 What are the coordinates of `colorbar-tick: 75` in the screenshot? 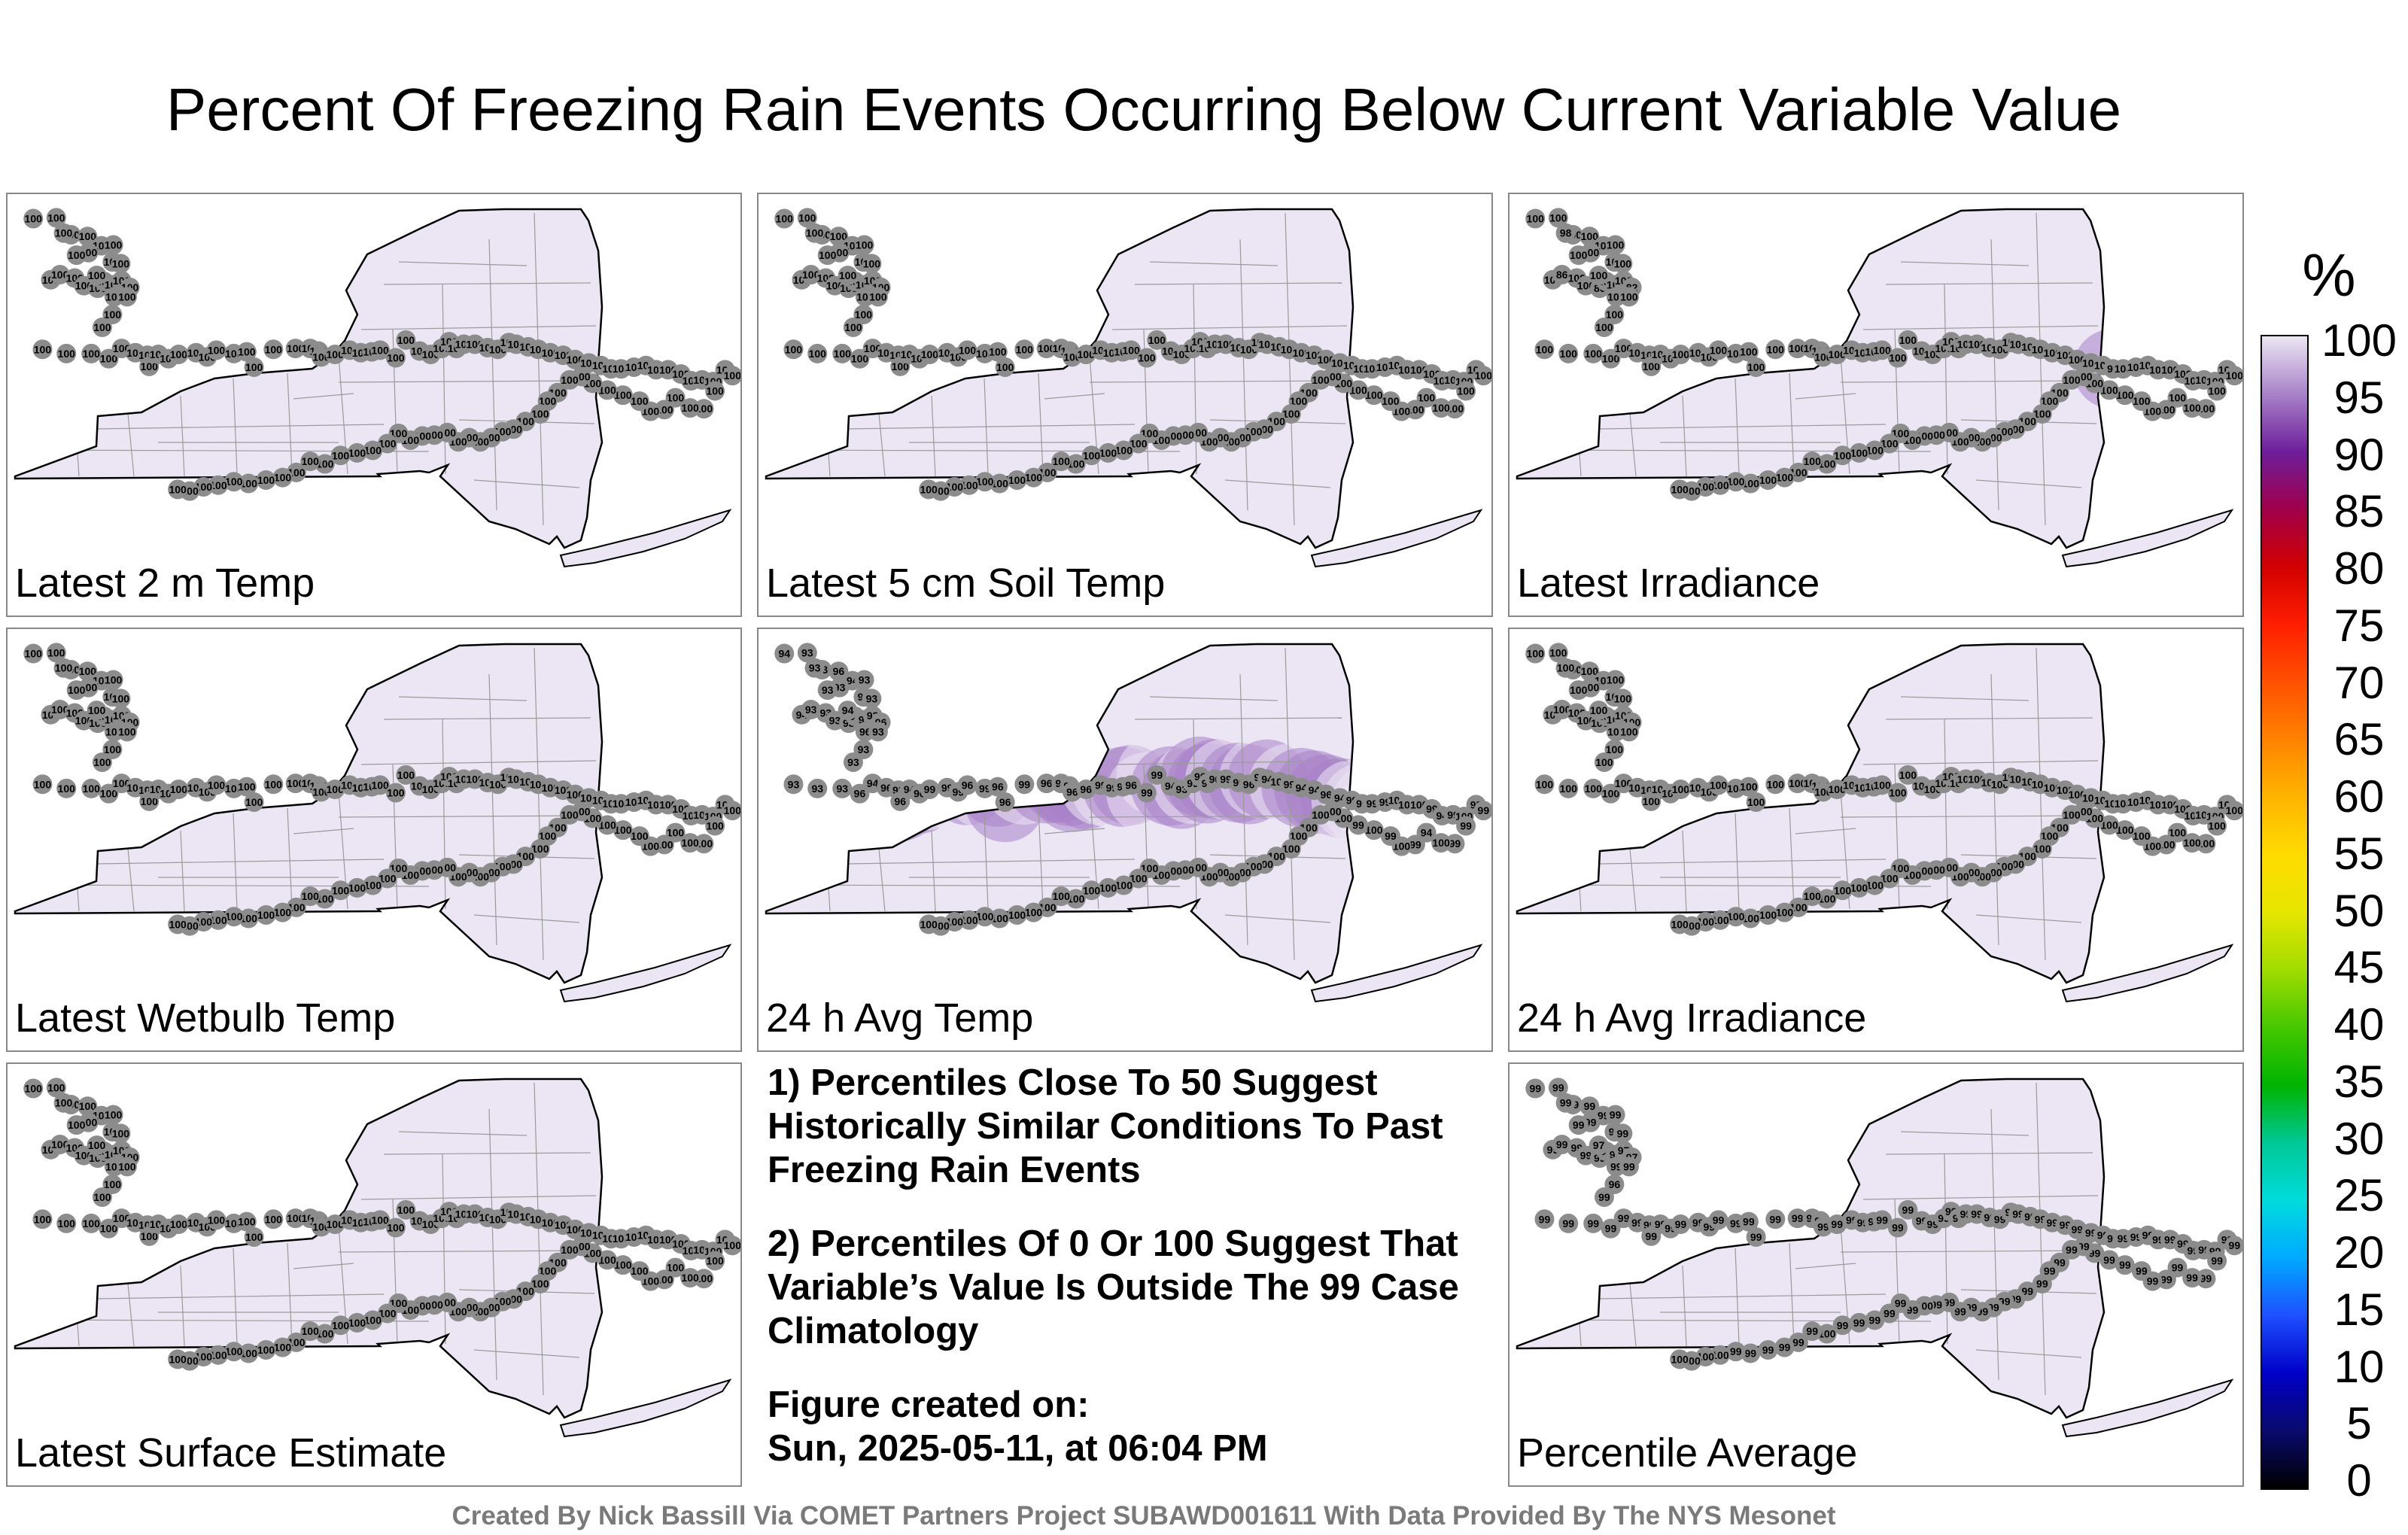 It's located at (2359, 625).